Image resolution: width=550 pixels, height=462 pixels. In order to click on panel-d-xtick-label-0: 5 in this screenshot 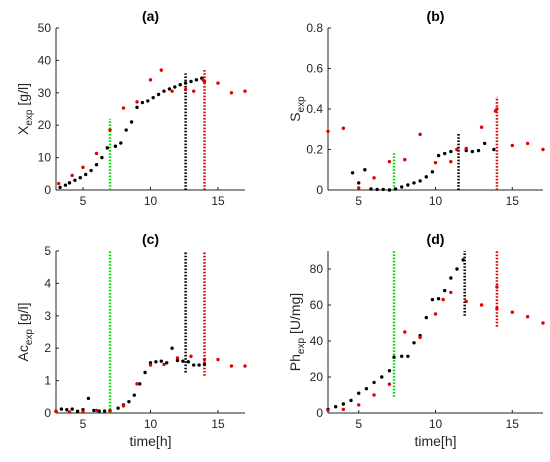, I will do `click(358, 424)`.